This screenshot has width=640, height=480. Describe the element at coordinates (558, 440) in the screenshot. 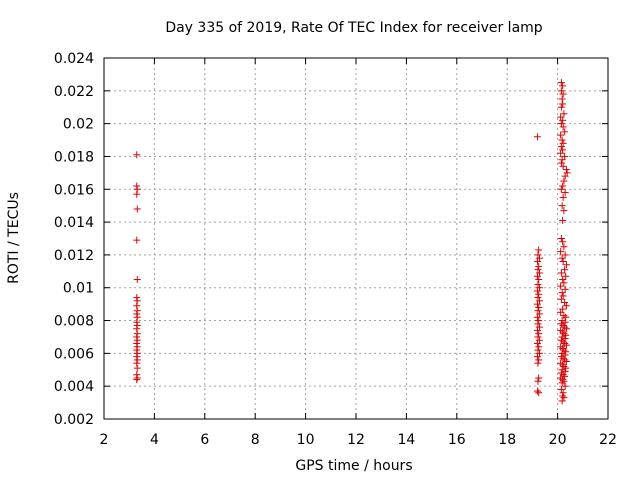

I see `x-tick-label: 20` at that location.